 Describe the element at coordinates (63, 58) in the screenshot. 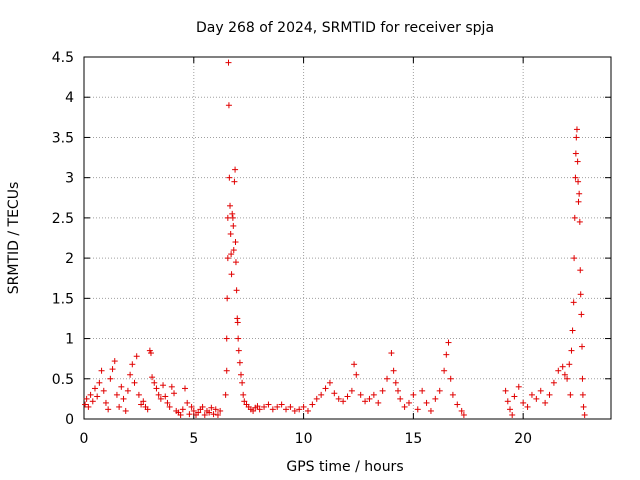

I see `y-tick-label: 4.5` at that location.